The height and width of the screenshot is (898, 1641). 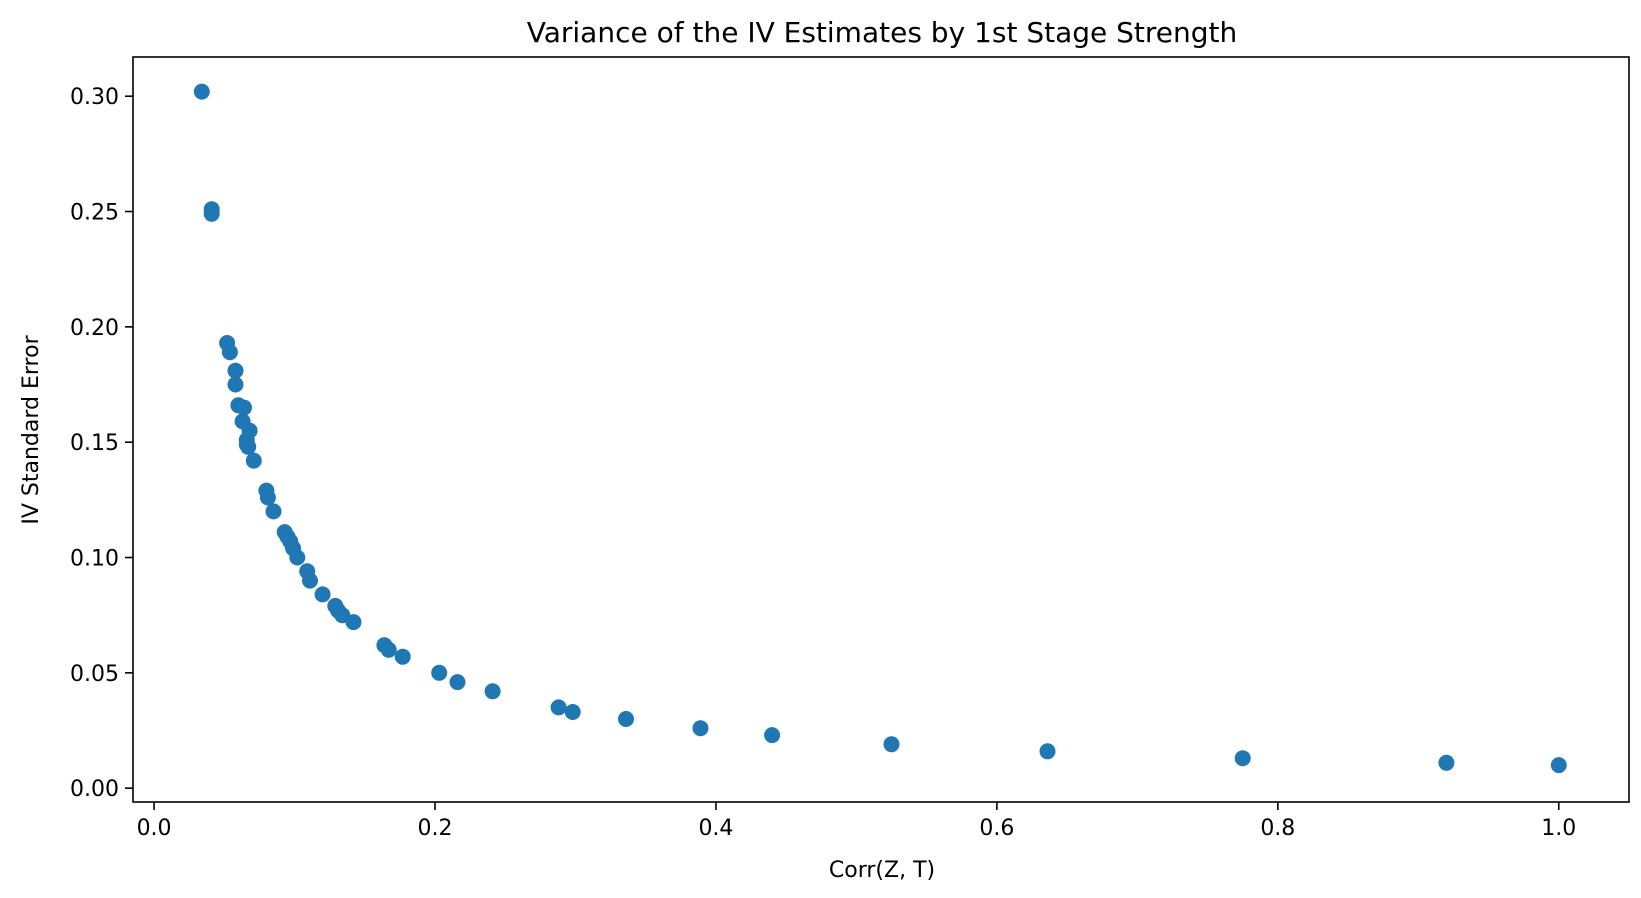 I want to click on y-tick-label: 0.15, so click(x=94, y=443).